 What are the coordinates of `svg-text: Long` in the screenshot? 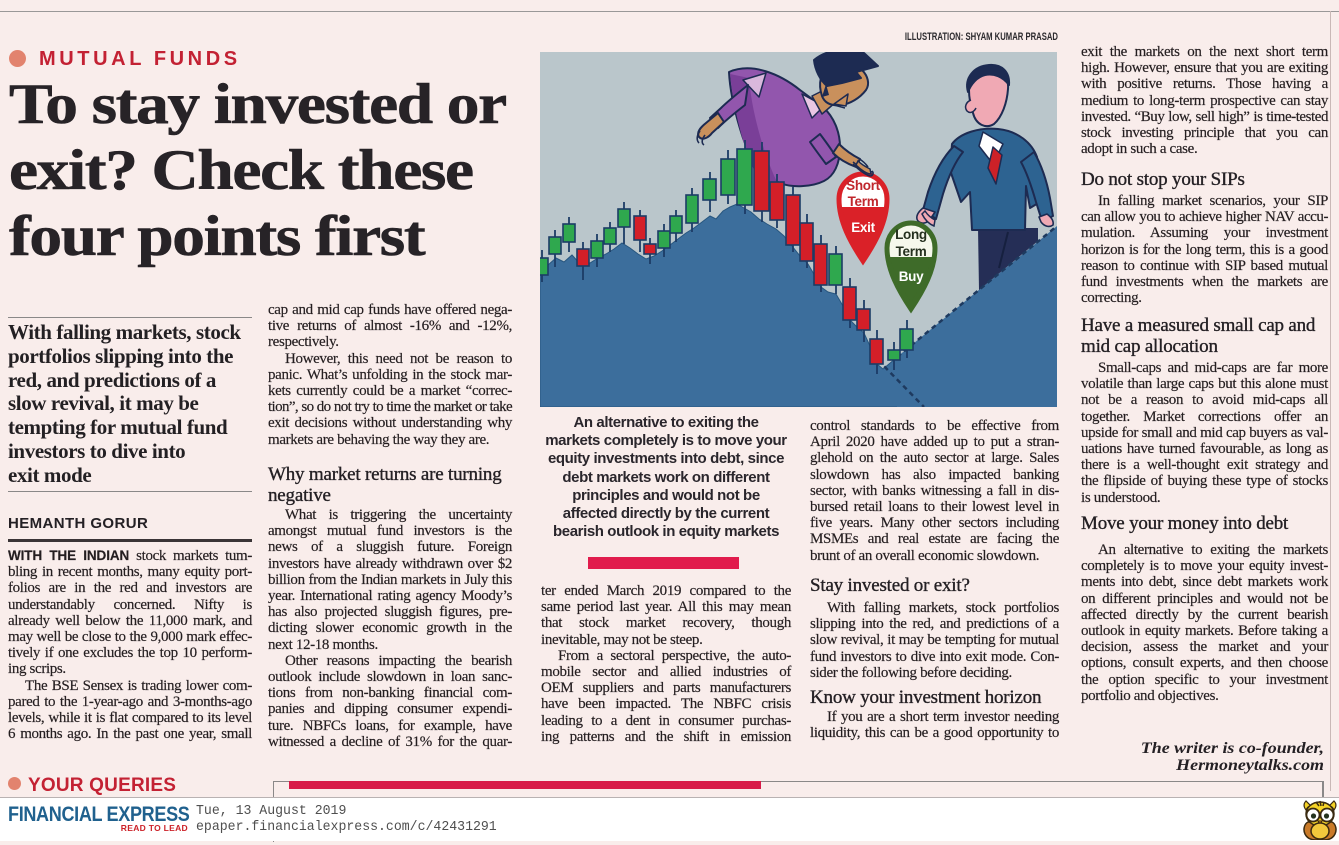 It's located at (911, 234).